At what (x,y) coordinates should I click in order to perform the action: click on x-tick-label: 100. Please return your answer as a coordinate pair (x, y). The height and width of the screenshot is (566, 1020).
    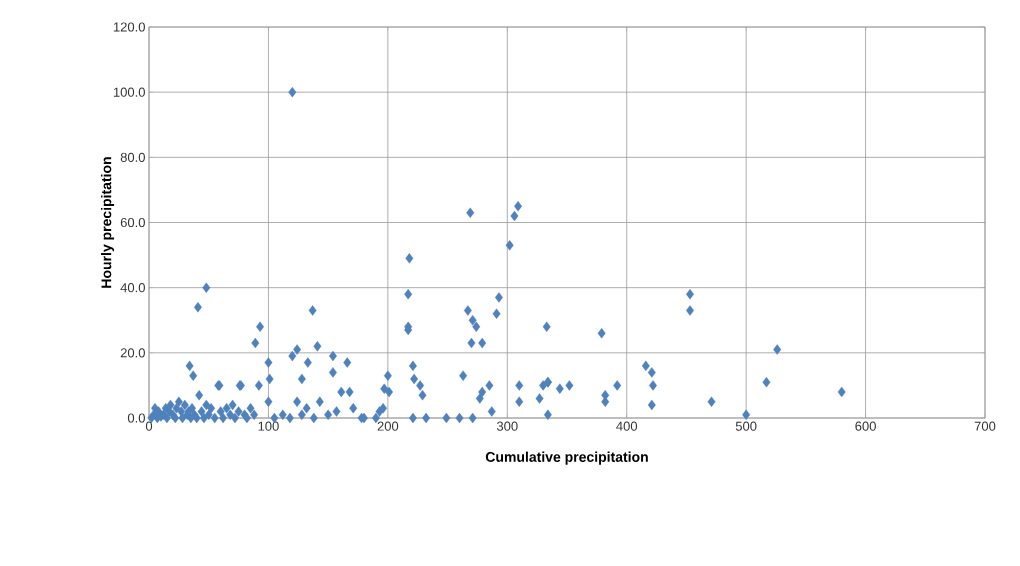
    Looking at the image, I should click on (268, 426).